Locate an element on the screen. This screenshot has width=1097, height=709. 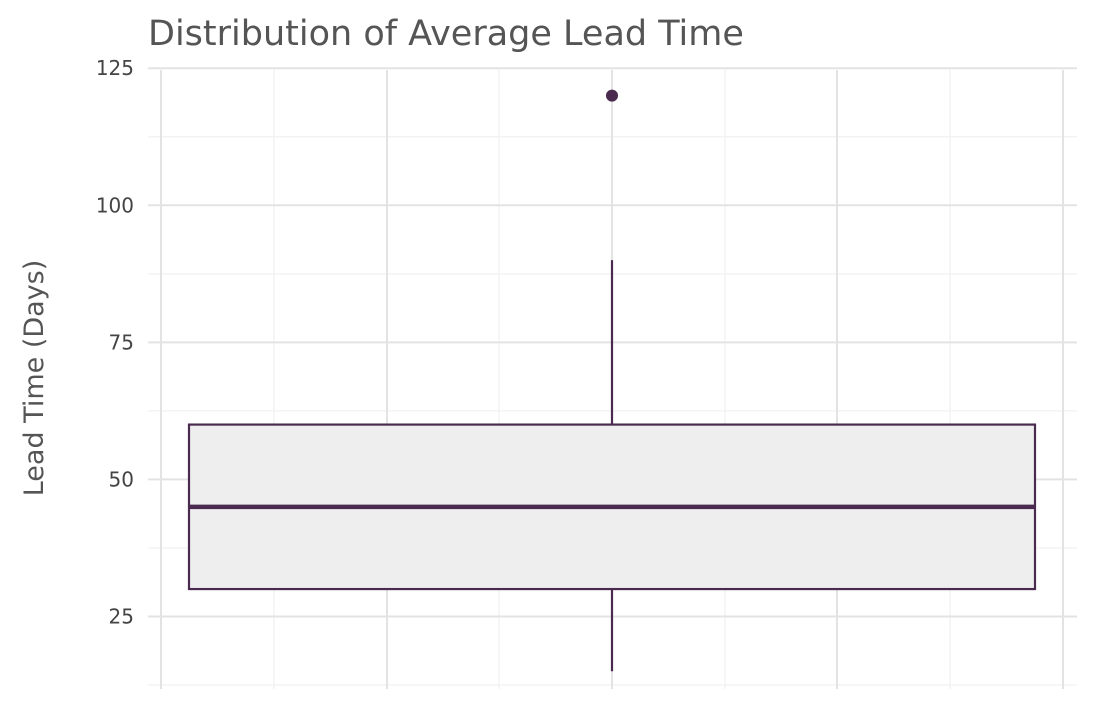
outlier-points is located at coordinates (612, 95).